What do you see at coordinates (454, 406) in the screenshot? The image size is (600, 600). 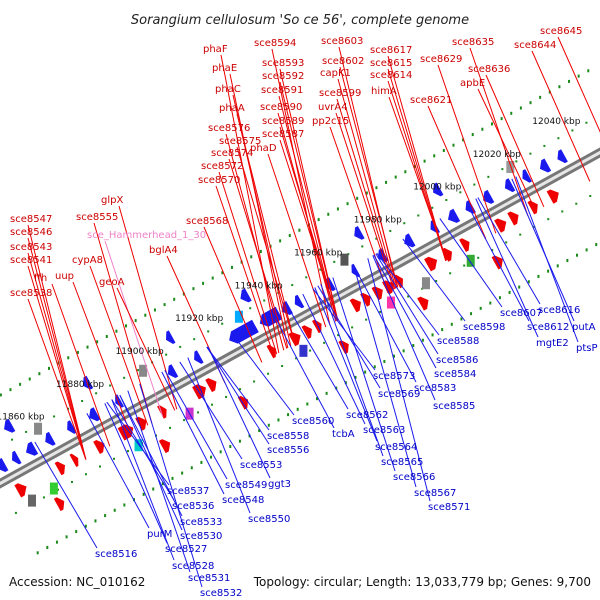 I see `gene-label: sce8585` at bounding box center [454, 406].